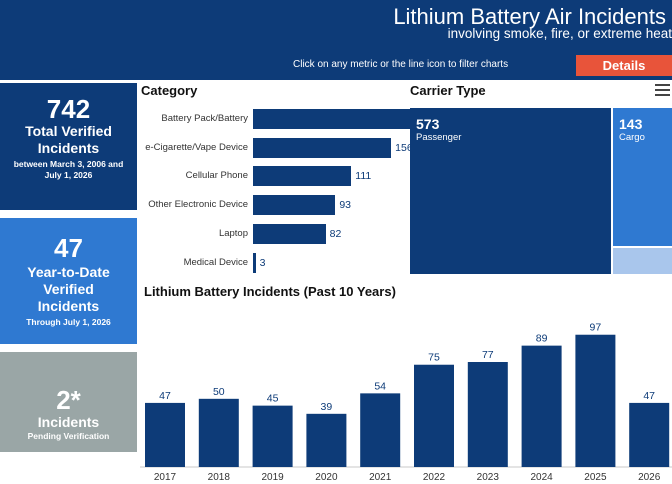  I want to click on kpi-sublabel: Through July 1, 2026, so click(68, 322).